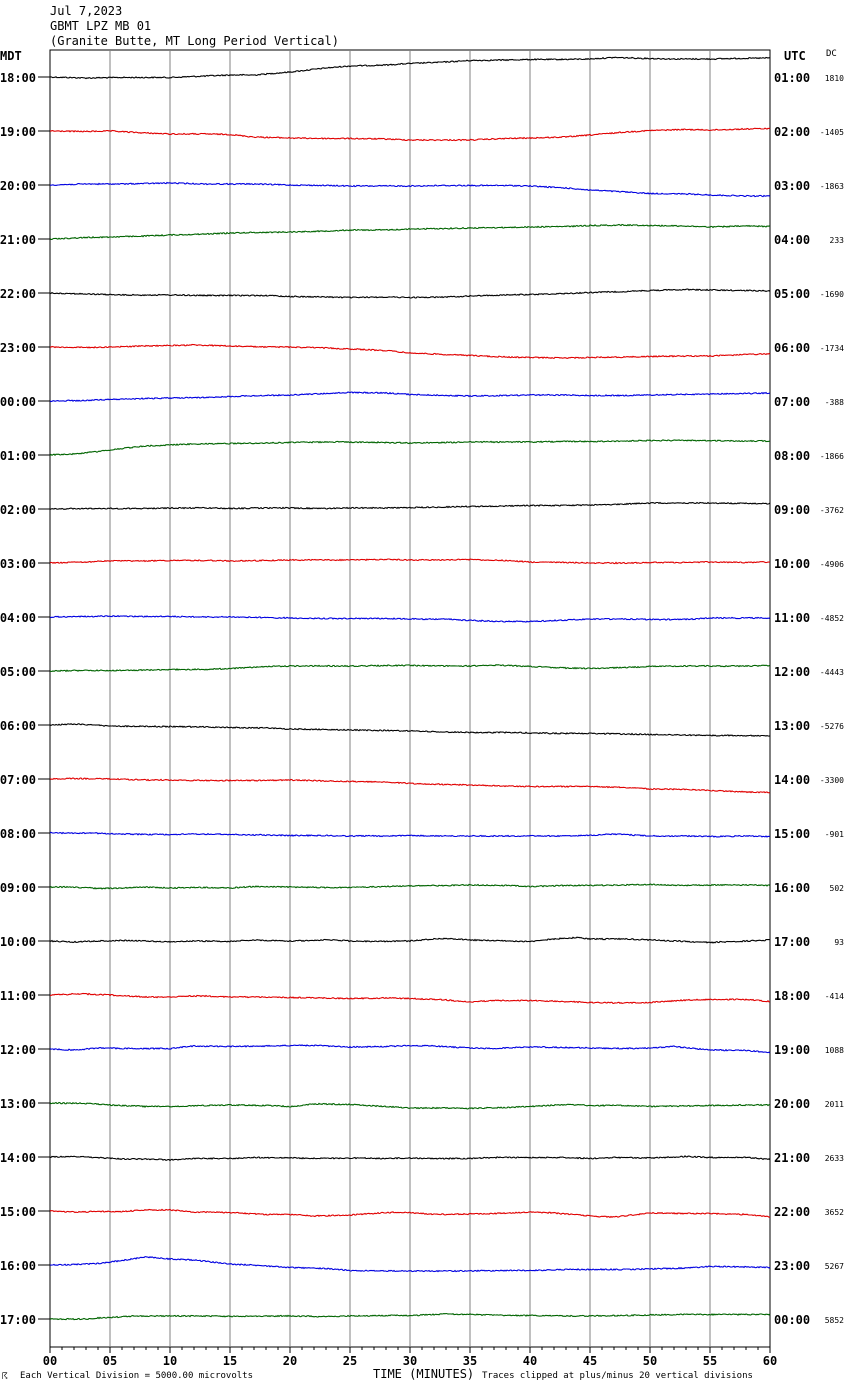  I want to click on mdt-hour-label: 12:00, so click(18, 1050).